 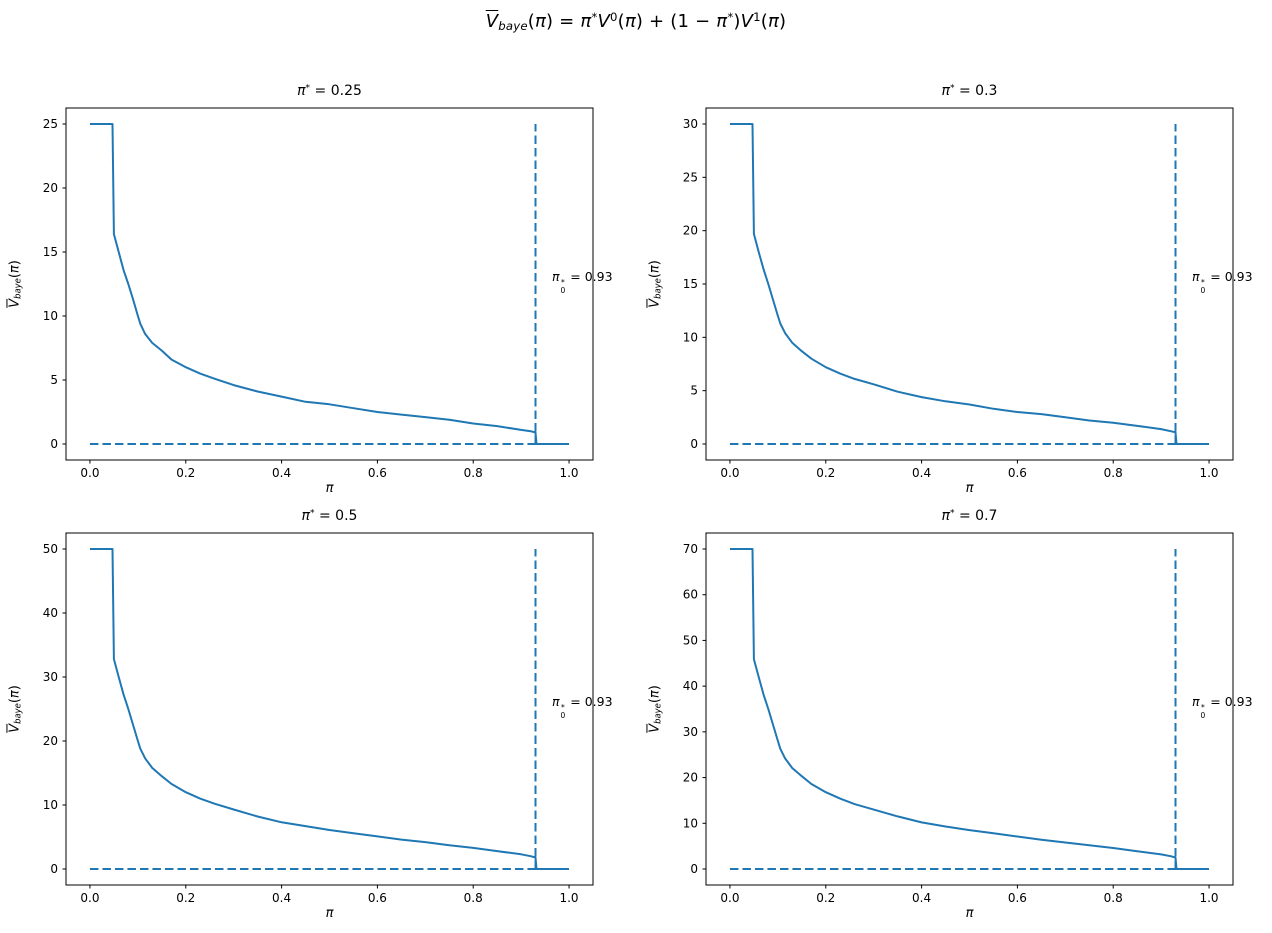 What do you see at coordinates (329, 516) in the screenshot?
I see `subplot-title: π* = 0.5` at bounding box center [329, 516].